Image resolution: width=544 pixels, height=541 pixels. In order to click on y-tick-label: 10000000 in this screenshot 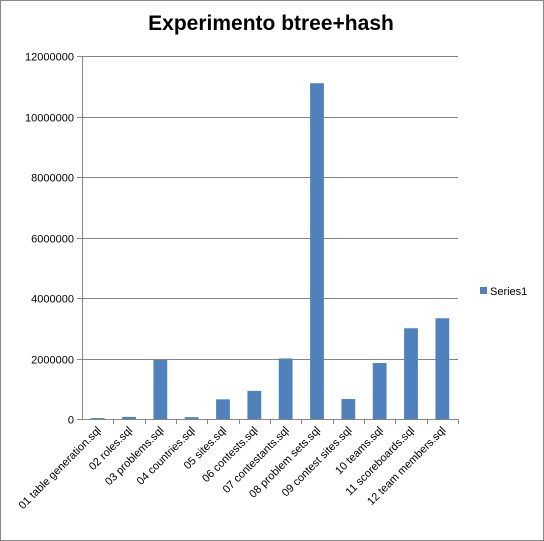, I will do `click(49, 119)`.